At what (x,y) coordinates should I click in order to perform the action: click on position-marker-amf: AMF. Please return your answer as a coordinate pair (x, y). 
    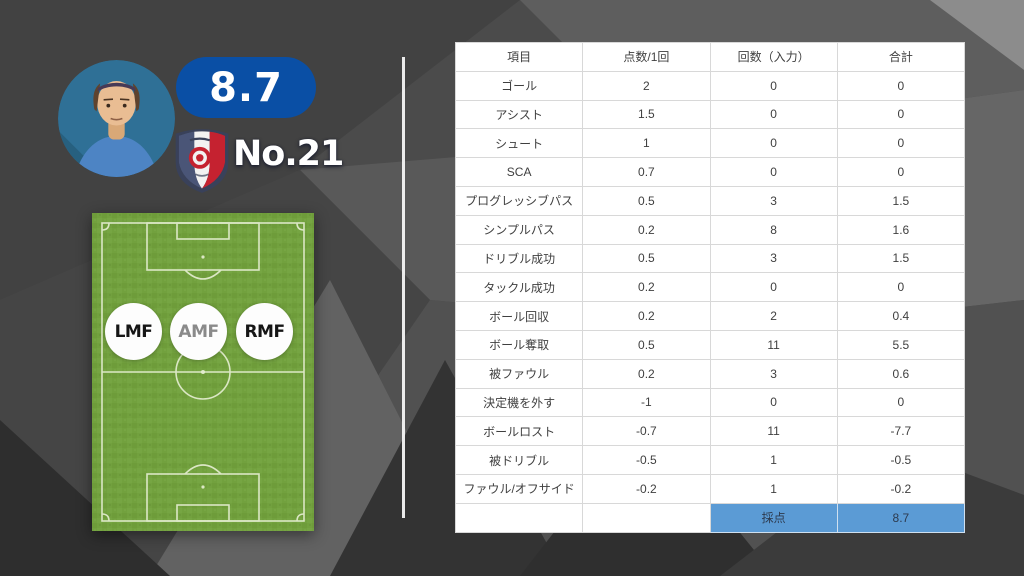
    Looking at the image, I should click on (198, 331).